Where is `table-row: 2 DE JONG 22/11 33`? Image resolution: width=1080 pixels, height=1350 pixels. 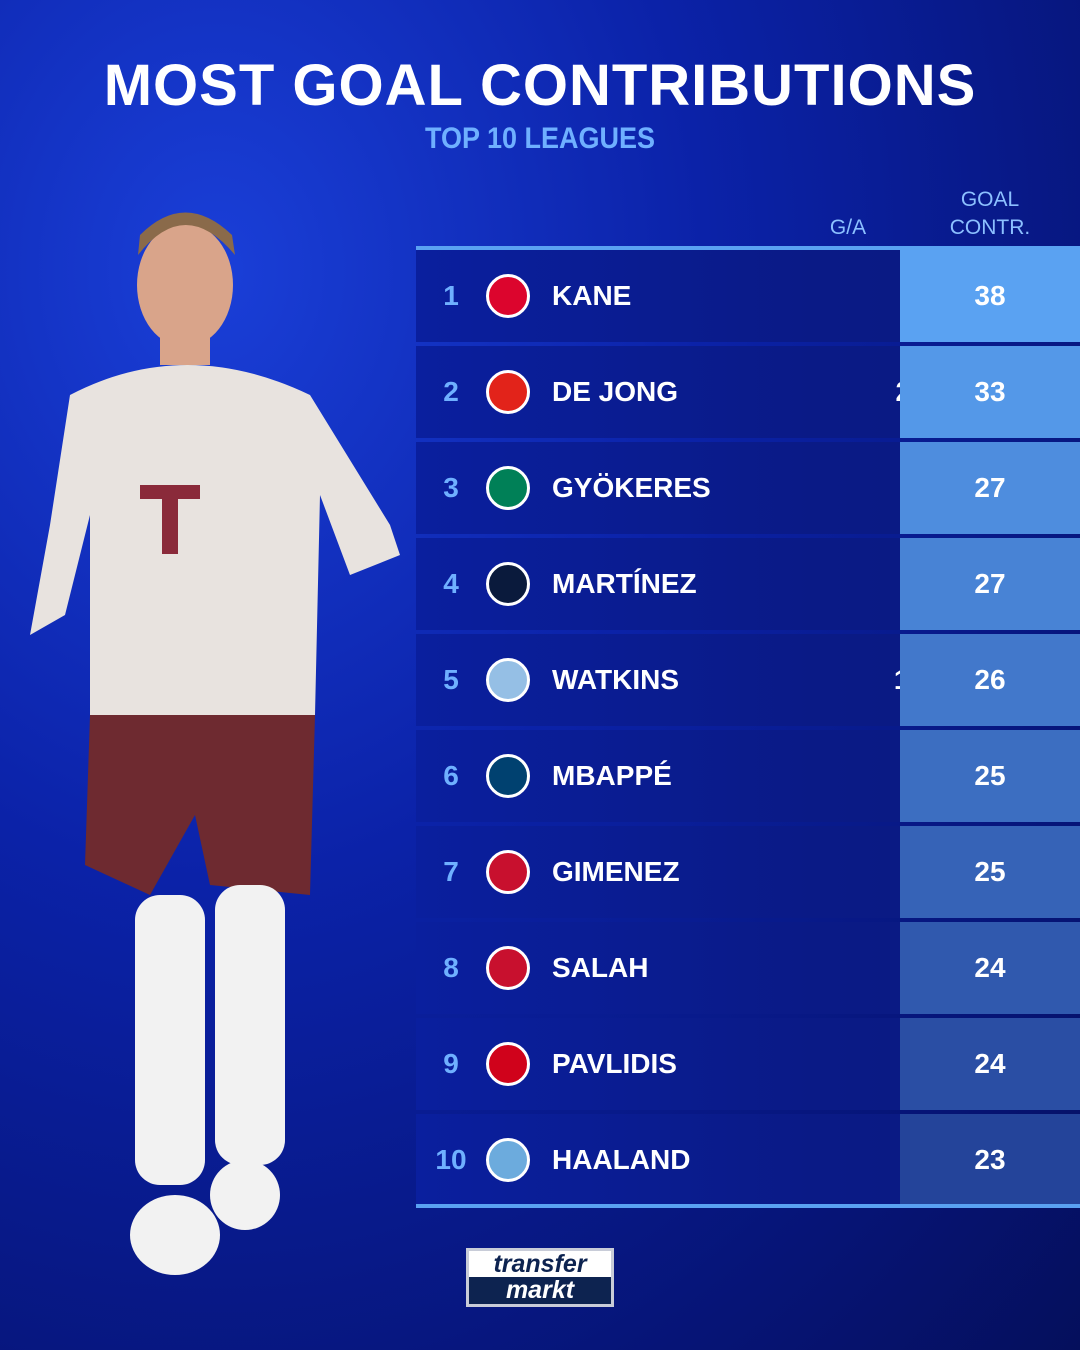 table-row: 2 DE JONG 22/11 33 is located at coordinates (748, 392).